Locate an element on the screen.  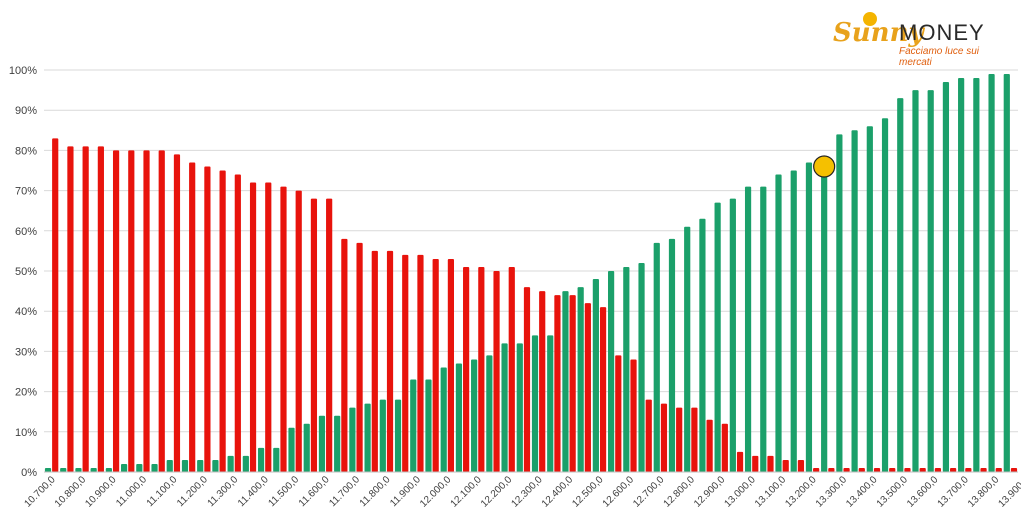
y-tick-label: 0% is located at coordinates (29, 473).